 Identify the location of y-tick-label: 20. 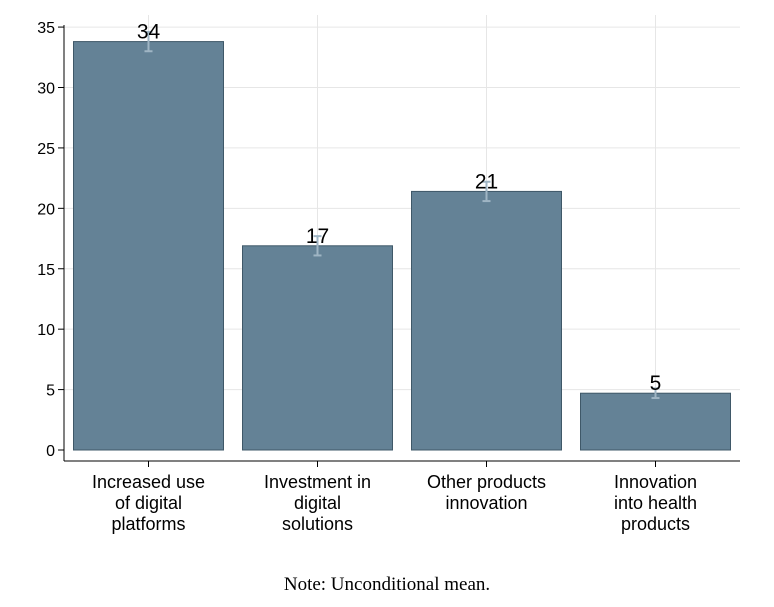
(46, 209).